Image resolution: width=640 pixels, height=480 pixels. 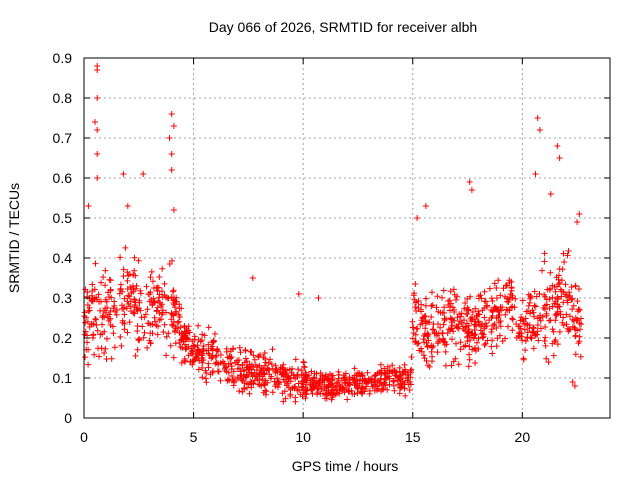 I want to click on y-tick-label: 0.5, so click(x=63, y=218).